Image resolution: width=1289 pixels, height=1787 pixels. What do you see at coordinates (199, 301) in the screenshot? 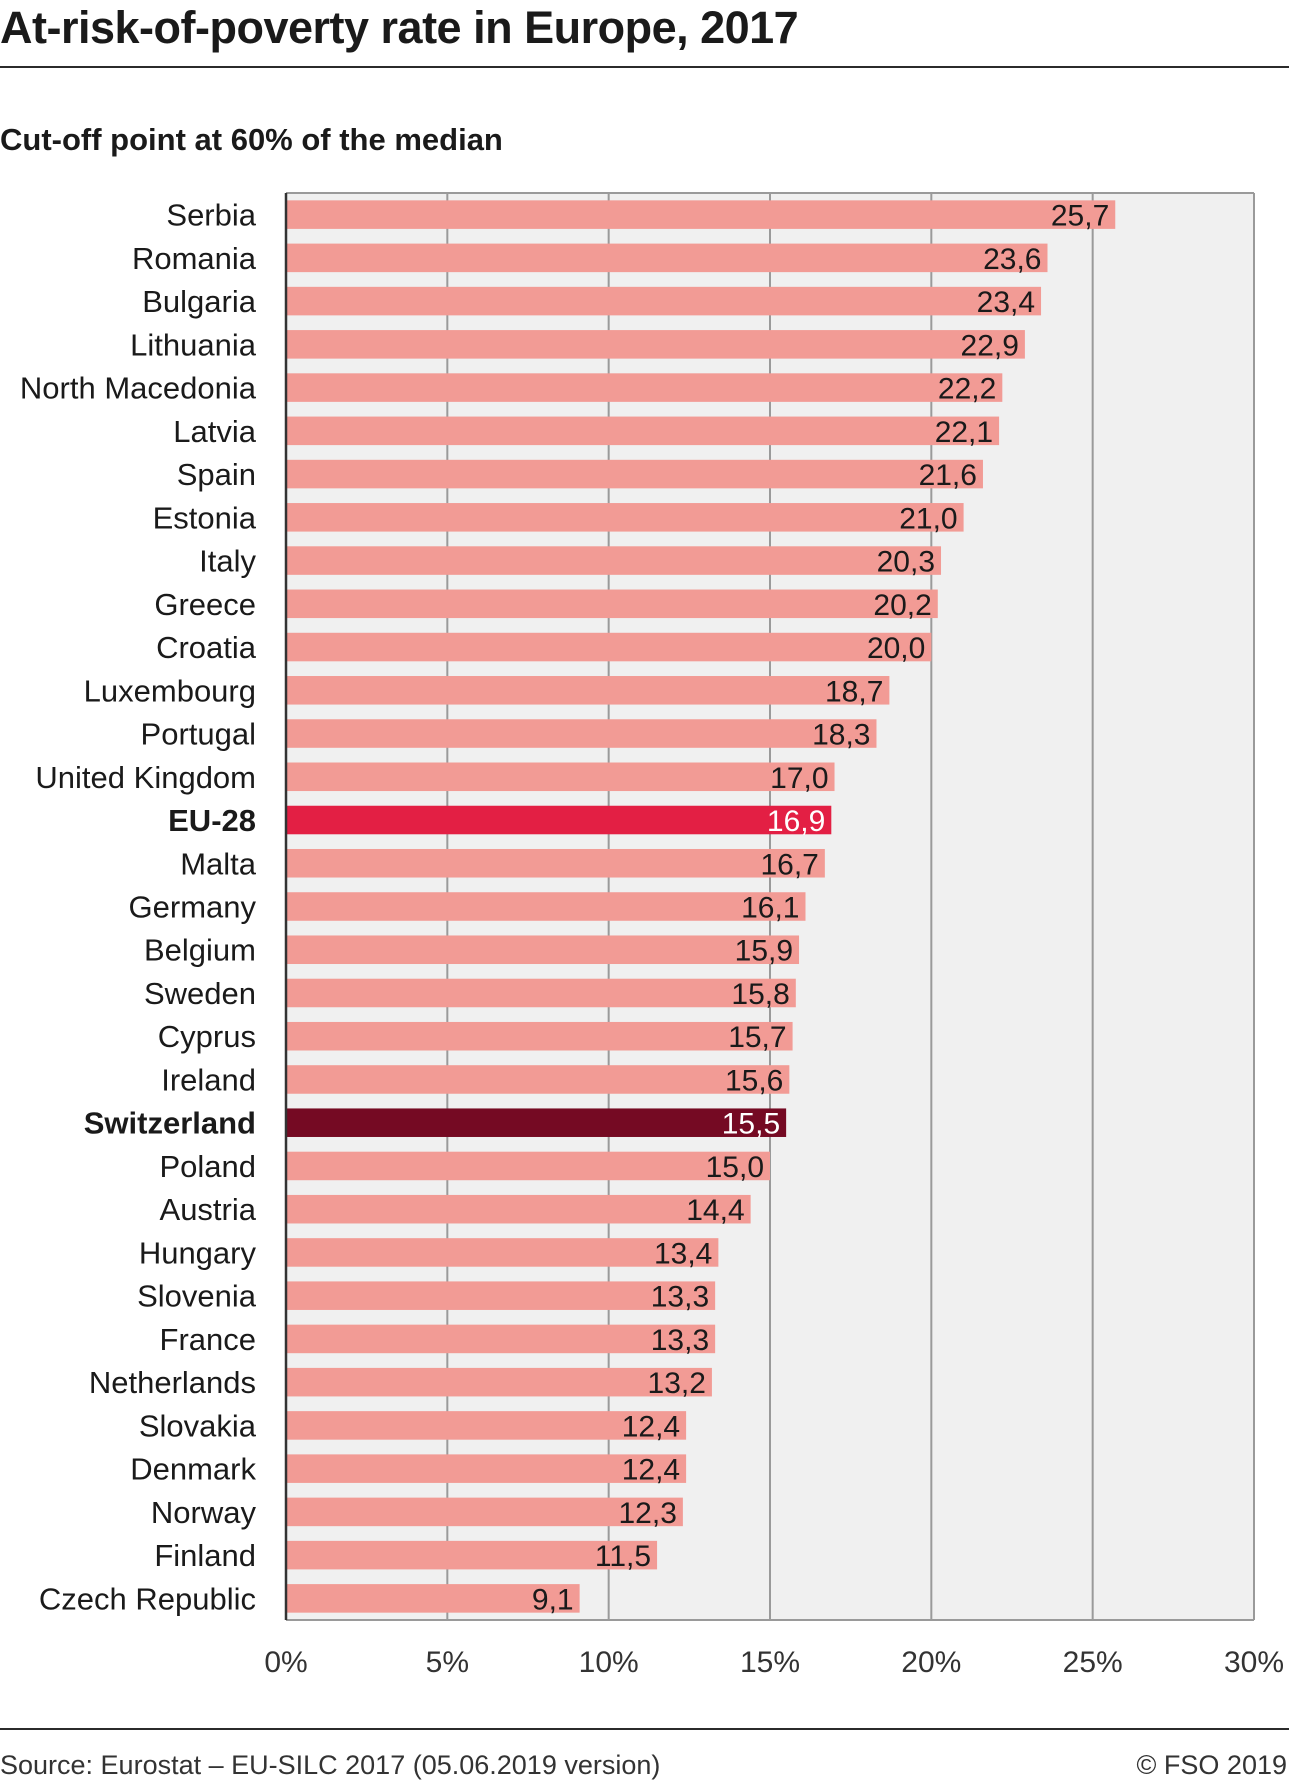
I see `category-label: Bulgaria` at bounding box center [199, 301].